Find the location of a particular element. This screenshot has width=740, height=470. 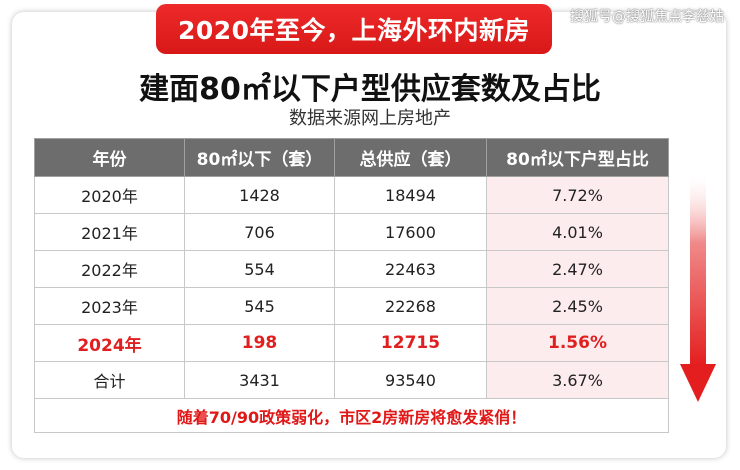

table-row: 2022年 554 22463 2.47% is located at coordinates (351, 269).